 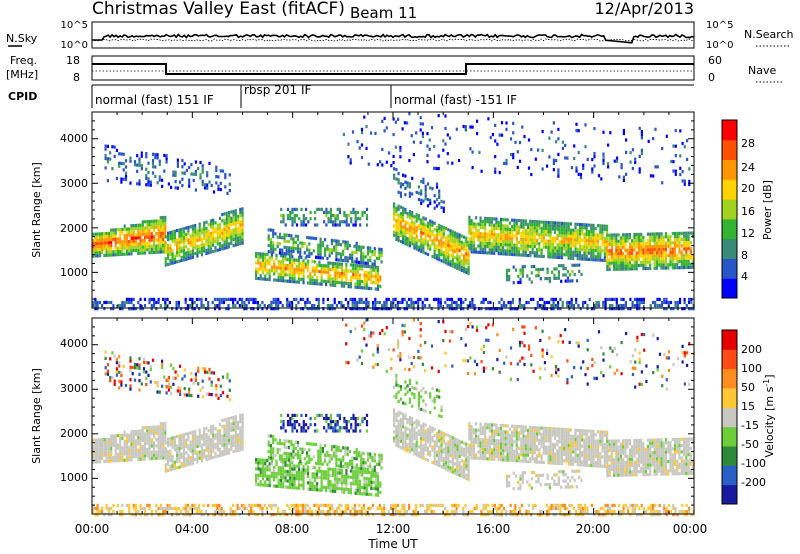 What do you see at coordinates (729, 209) in the screenshot?
I see `power-colorbar-frame` at bounding box center [729, 209].